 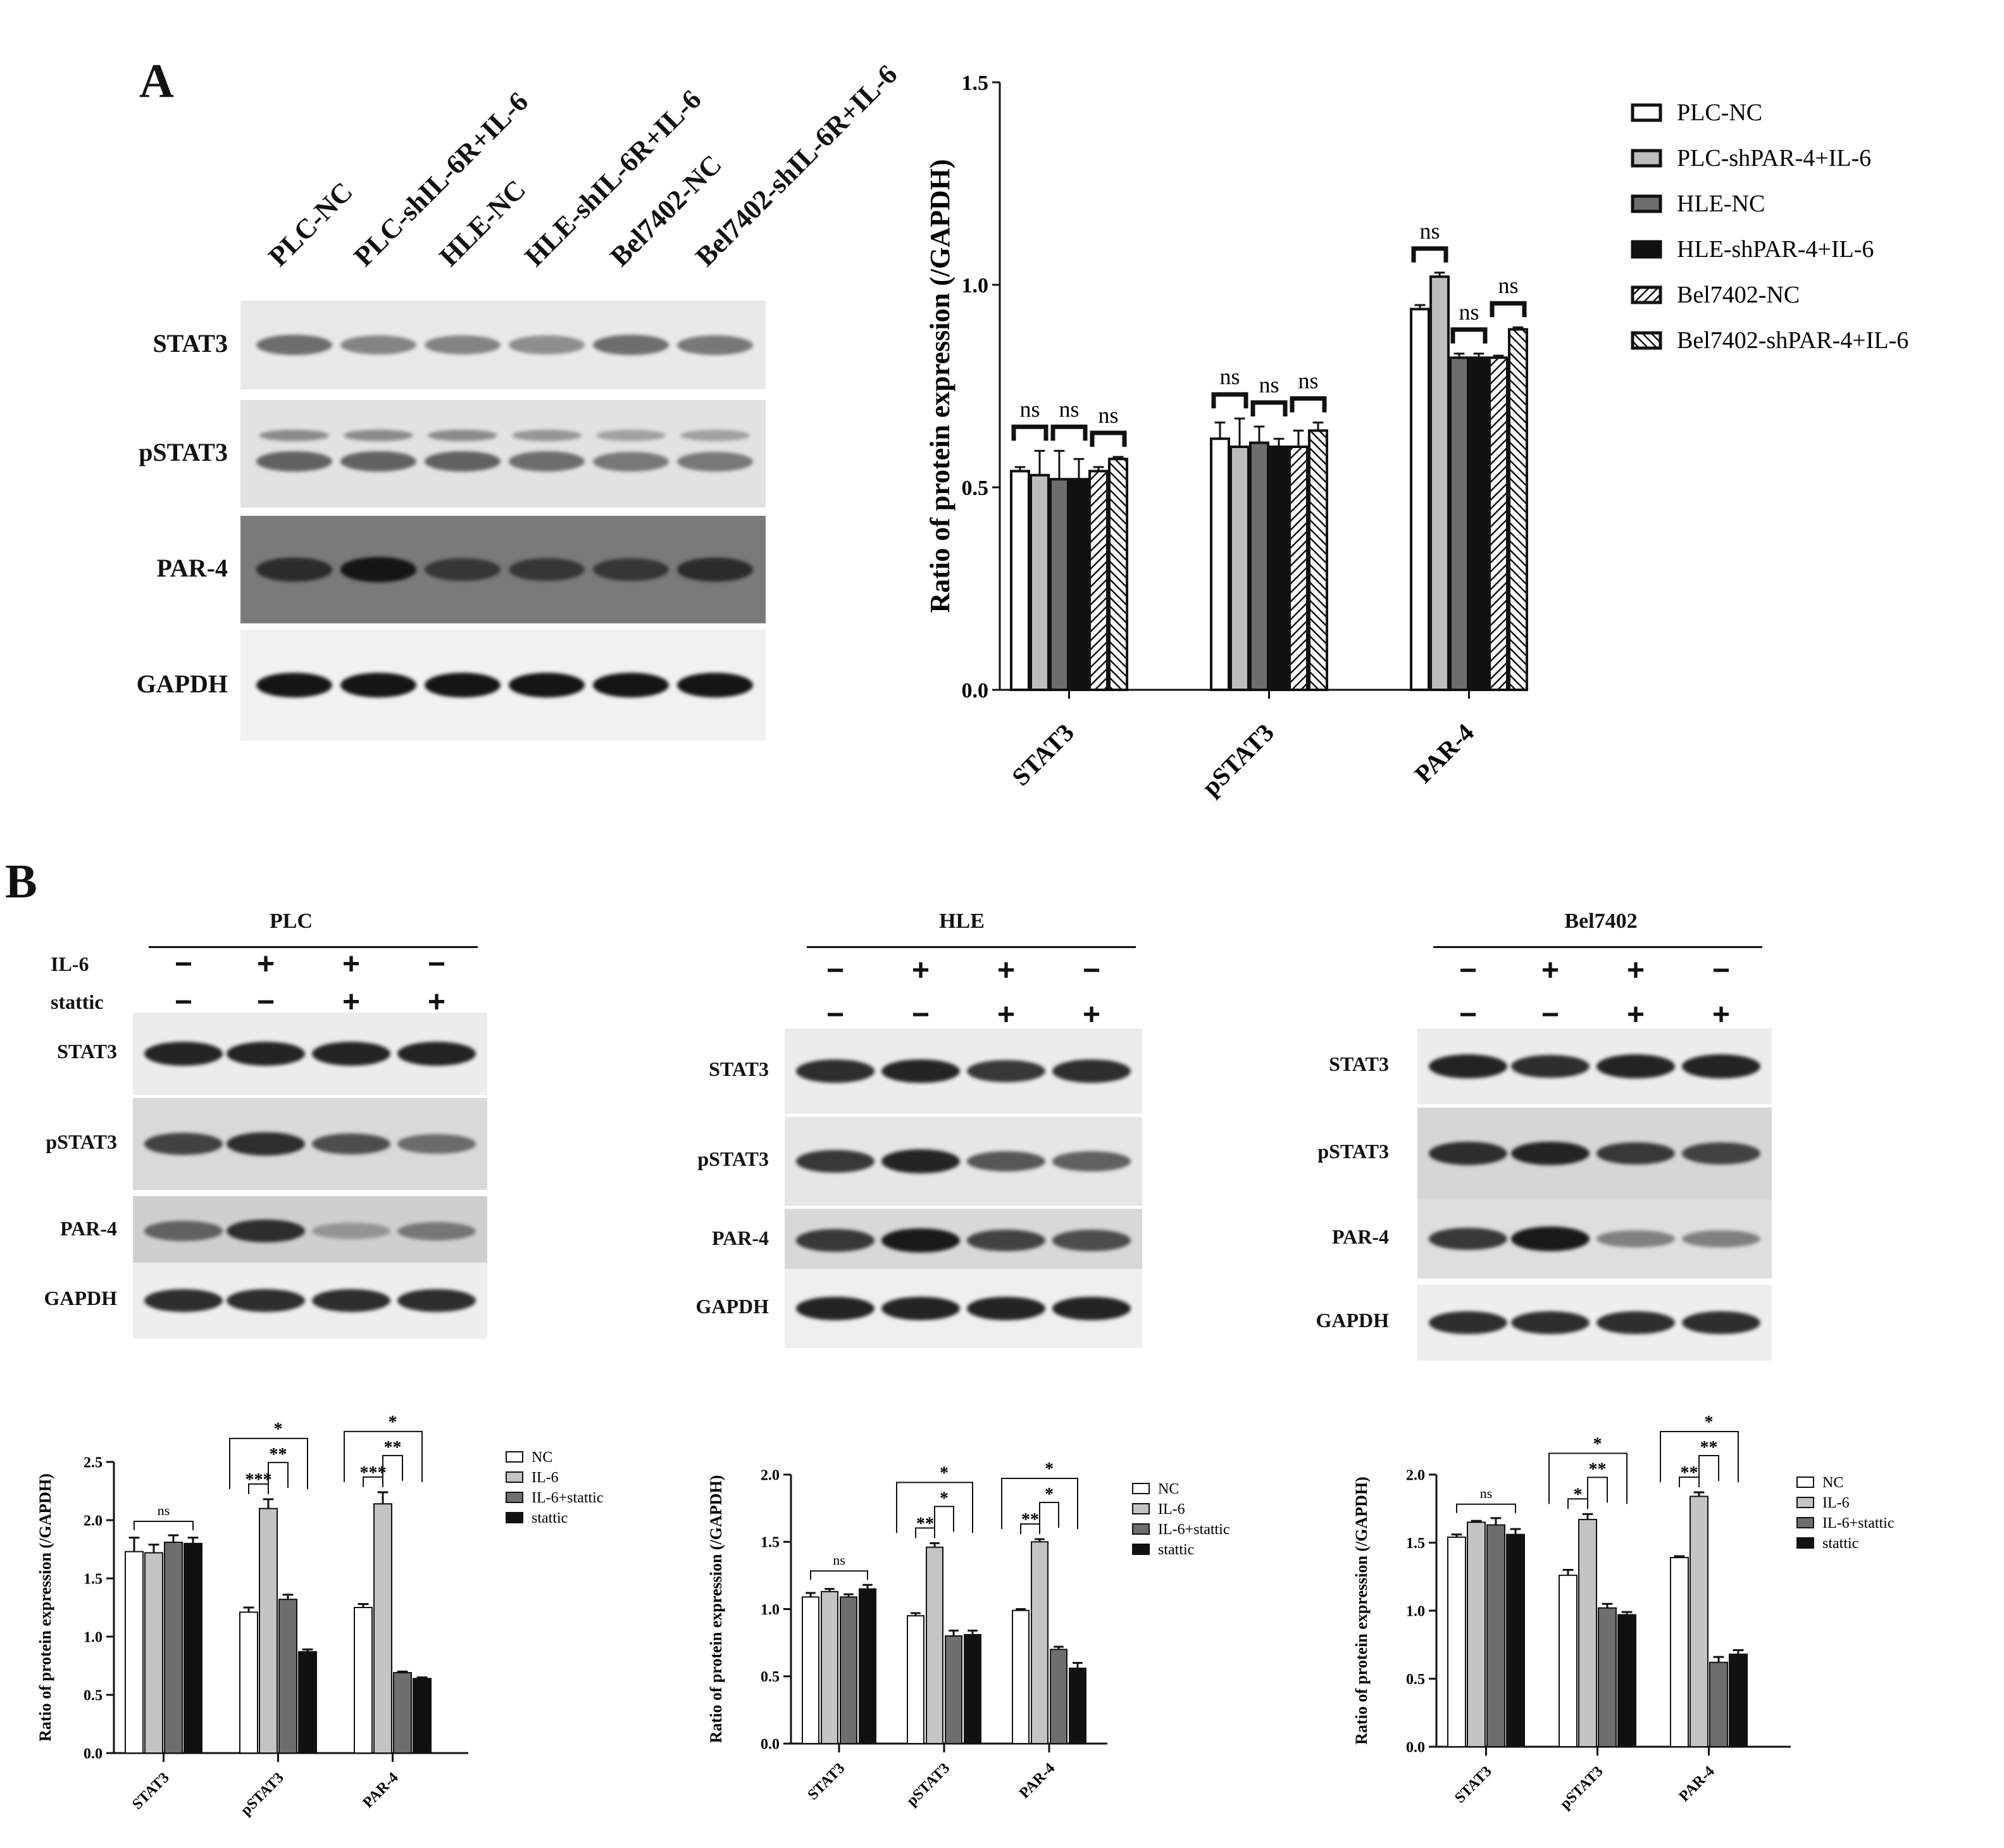 I want to click on legend-label: NC, so click(x=1832, y=1483).